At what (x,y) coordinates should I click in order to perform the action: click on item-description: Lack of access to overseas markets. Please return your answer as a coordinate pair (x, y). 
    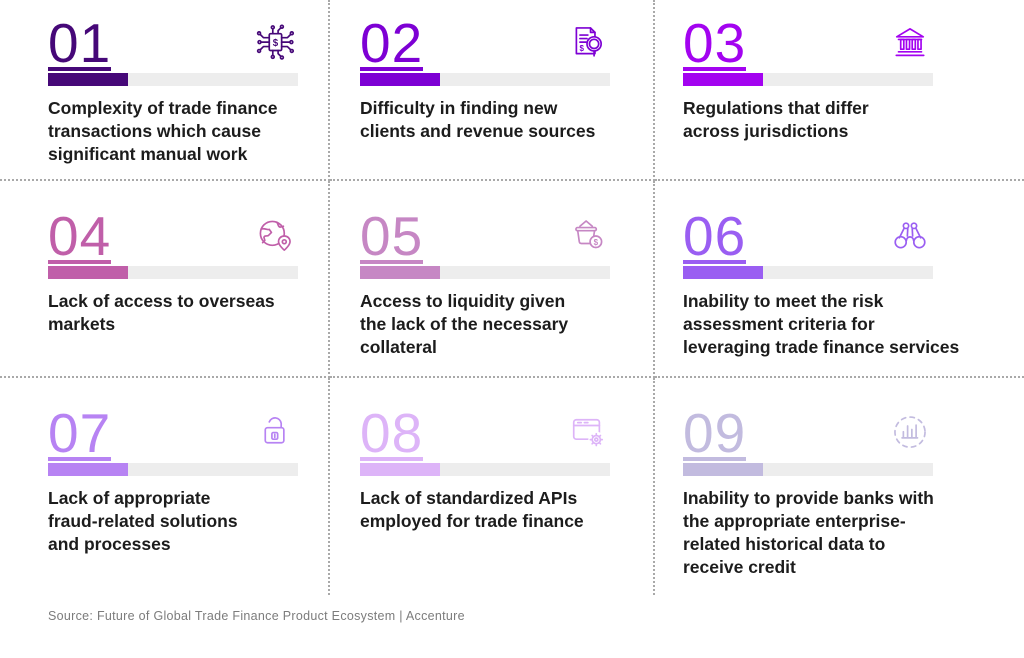
    Looking at the image, I should click on (161, 312).